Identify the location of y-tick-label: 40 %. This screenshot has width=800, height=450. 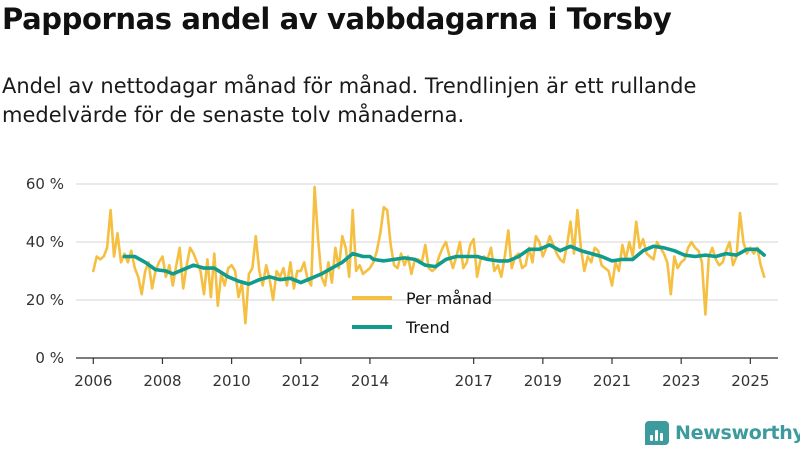
(45, 242).